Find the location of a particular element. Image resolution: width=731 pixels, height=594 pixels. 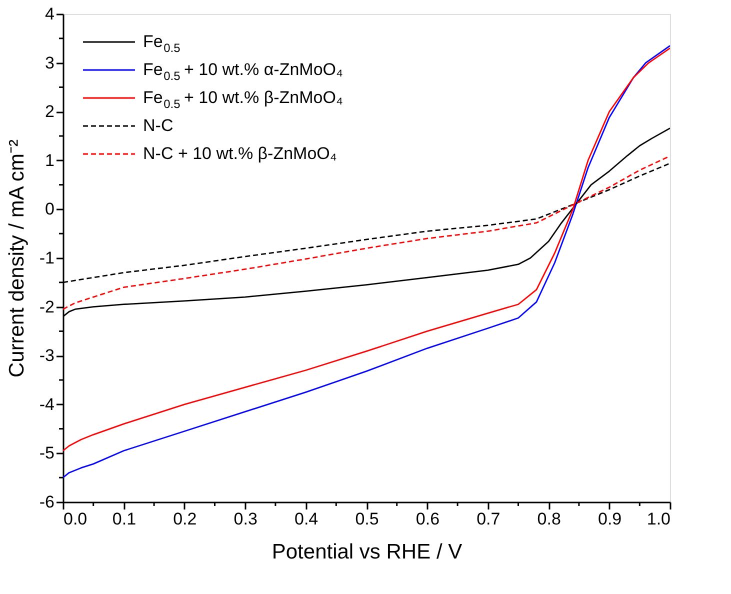

y-tick-label: -2 is located at coordinates (46, 306).